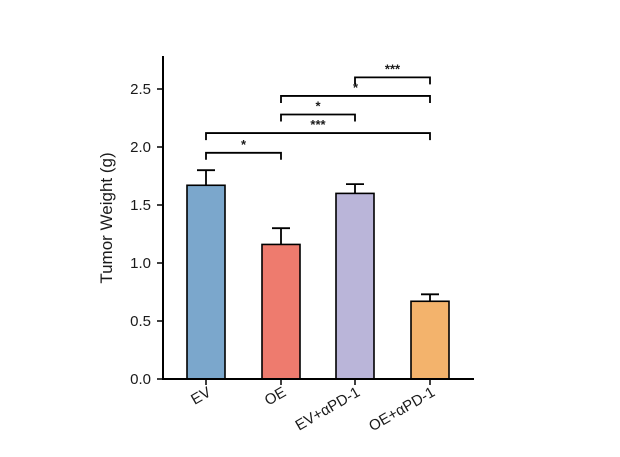 Image resolution: width=620 pixels, height=457 pixels. I want to click on y-tick-label: 1.0, so click(140, 263).